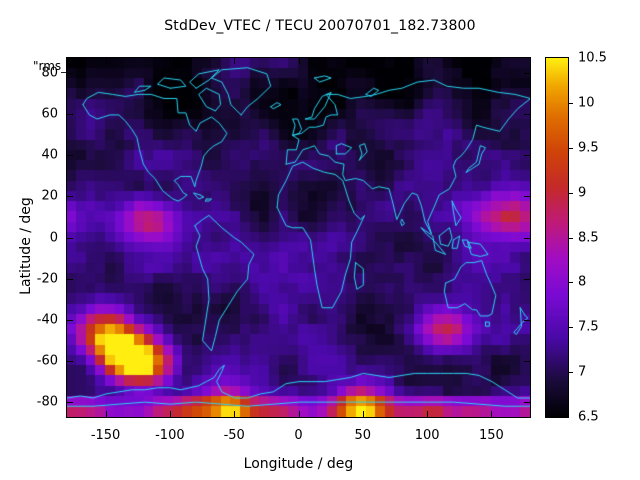 The width and height of the screenshot is (640, 480). What do you see at coordinates (363, 435) in the screenshot?
I see `x-axis-tick-label: 50` at bounding box center [363, 435].